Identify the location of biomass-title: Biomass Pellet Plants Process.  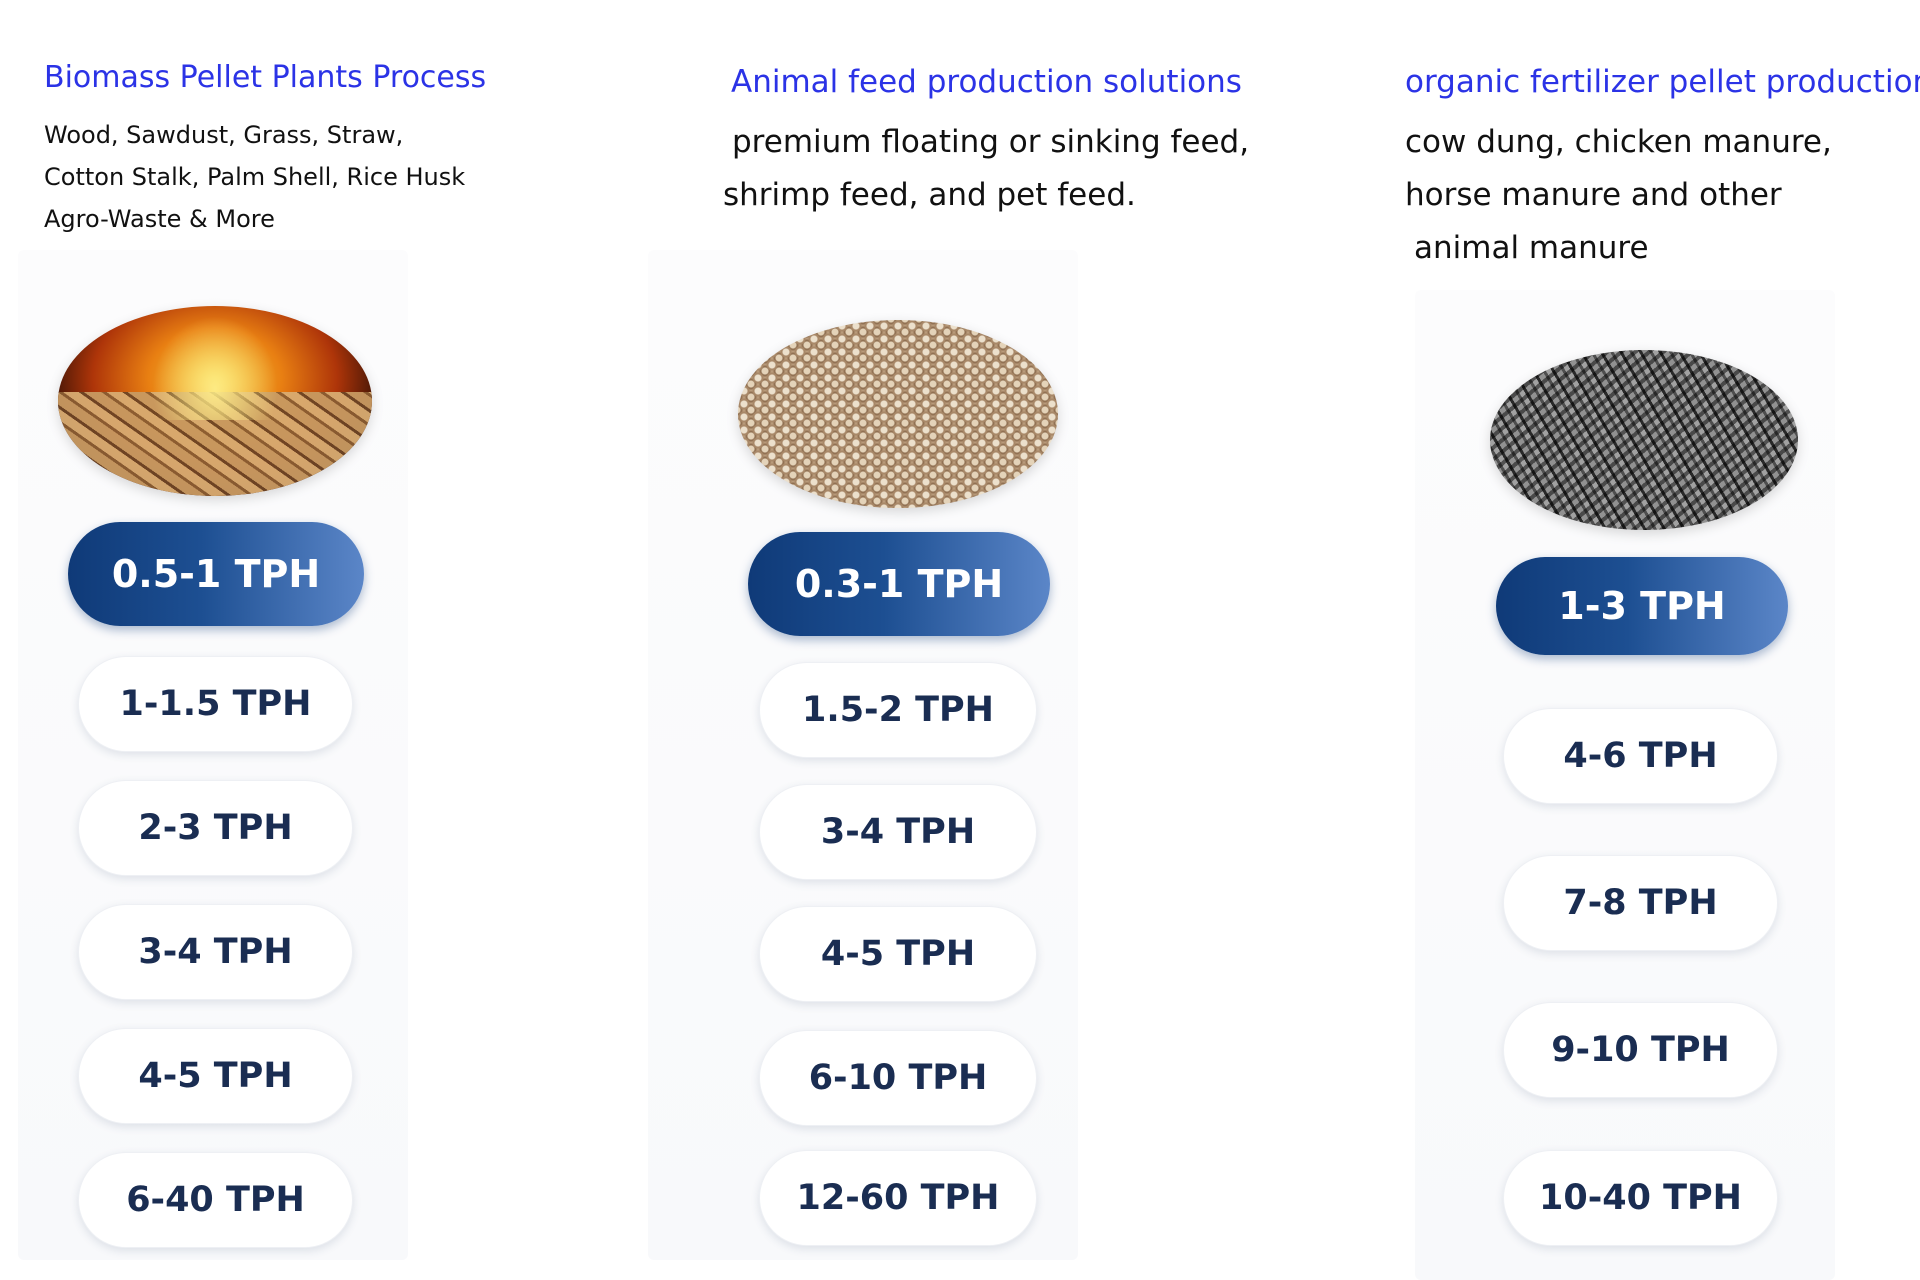
(265, 77).